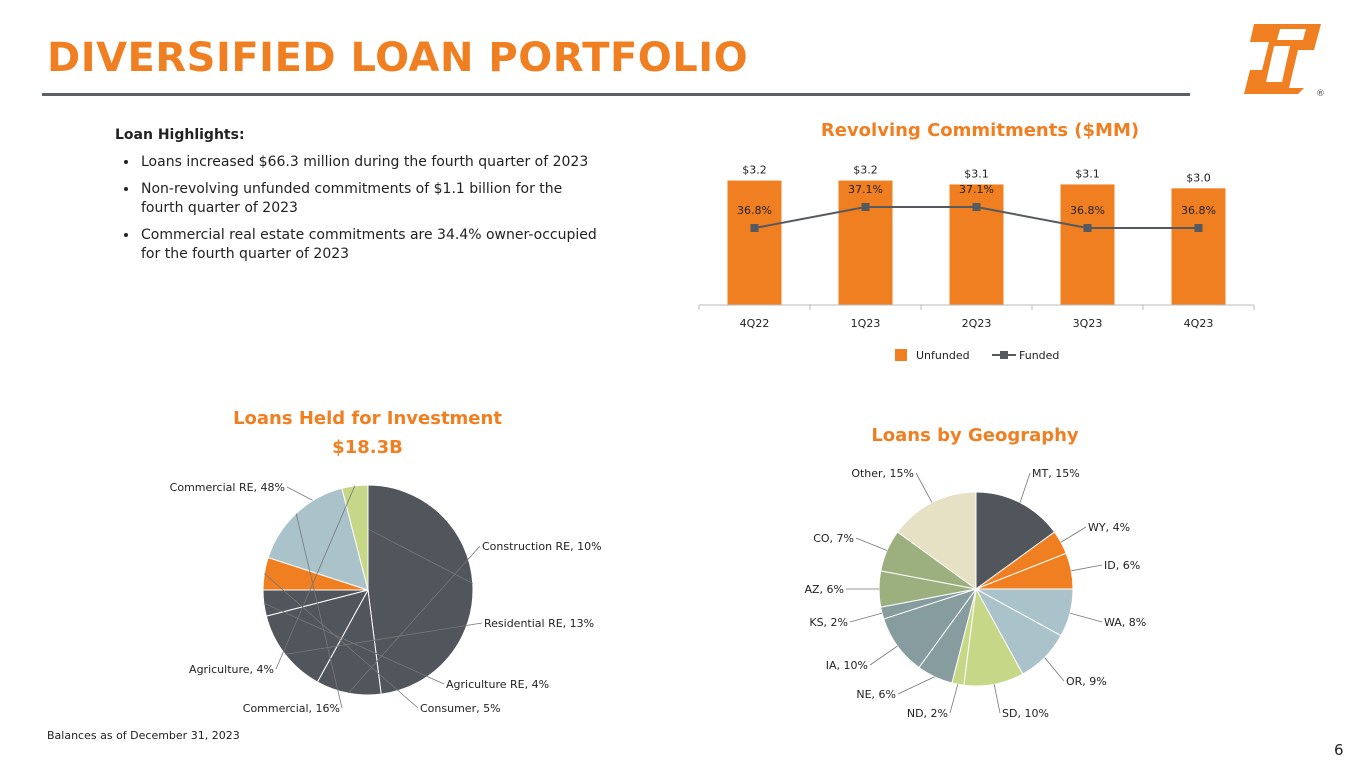  Describe the element at coordinates (367, 447) in the screenshot. I see `lhfi-total: $18.3B` at that location.